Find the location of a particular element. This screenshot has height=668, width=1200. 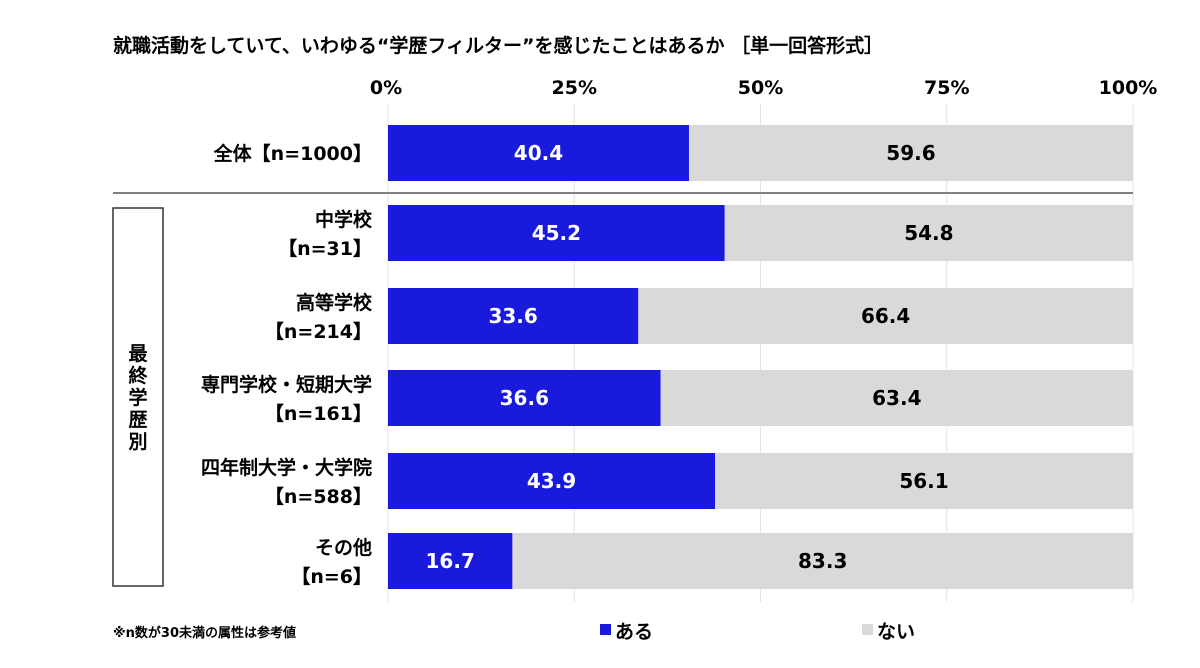

category-label: 四年制大学・大学院 is located at coordinates (286, 467).